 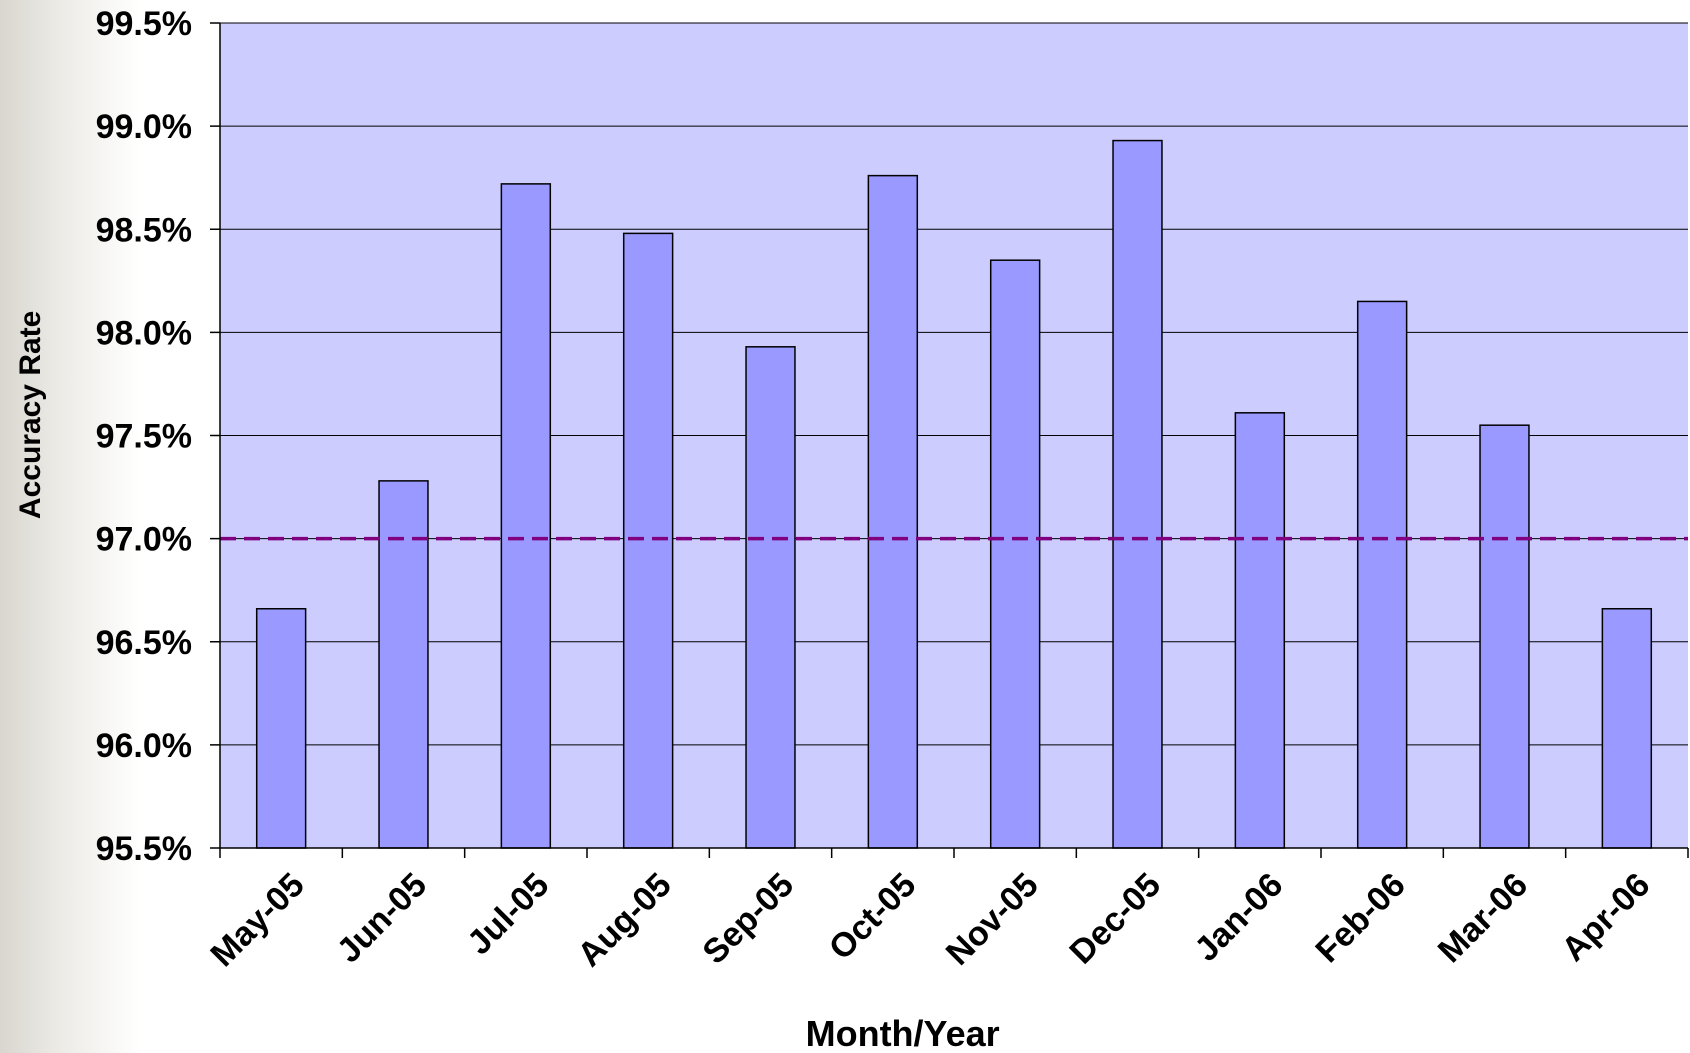 What do you see at coordinates (144, 127) in the screenshot?
I see `y-tick-label: 99.0%` at bounding box center [144, 127].